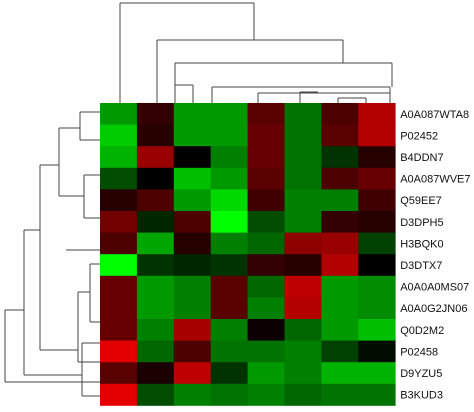 The width and height of the screenshot is (474, 412). I want to click on column-labels: 1A 4B 2A 3B 2B 3A 1B 4A, so click(248, 411).